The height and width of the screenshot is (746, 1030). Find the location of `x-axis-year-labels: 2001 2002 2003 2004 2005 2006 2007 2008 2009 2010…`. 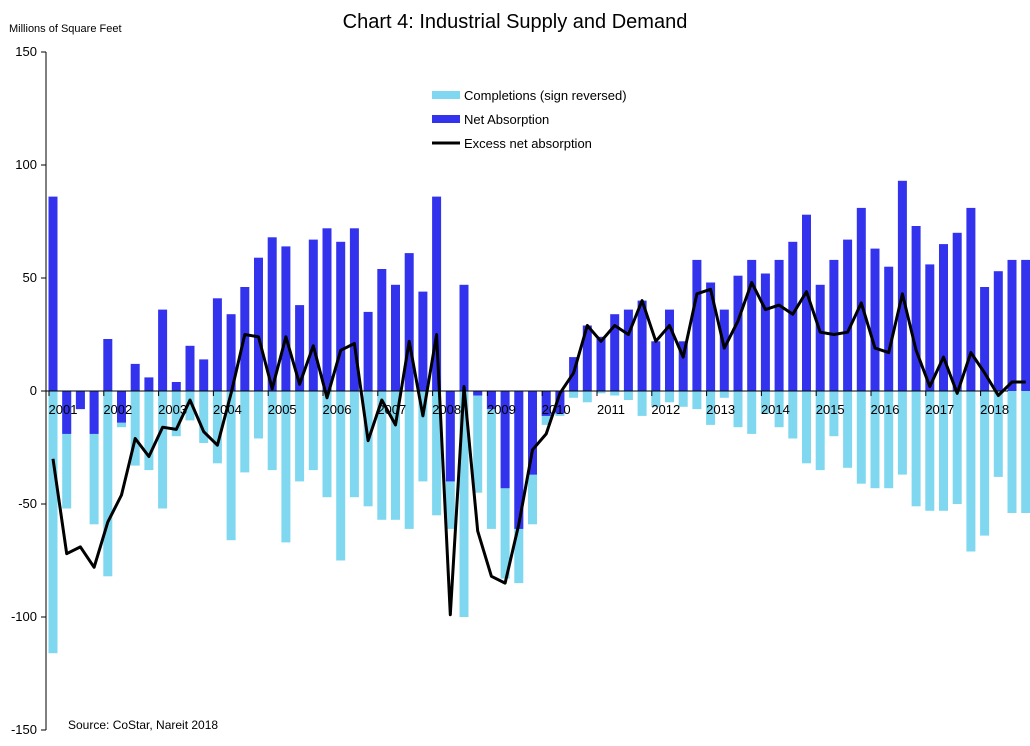

x-axis-year-labels: 2001 2002 2003 2004 2005 2006 2007 2008 2009 2010… is located at coordinates (528, 404).